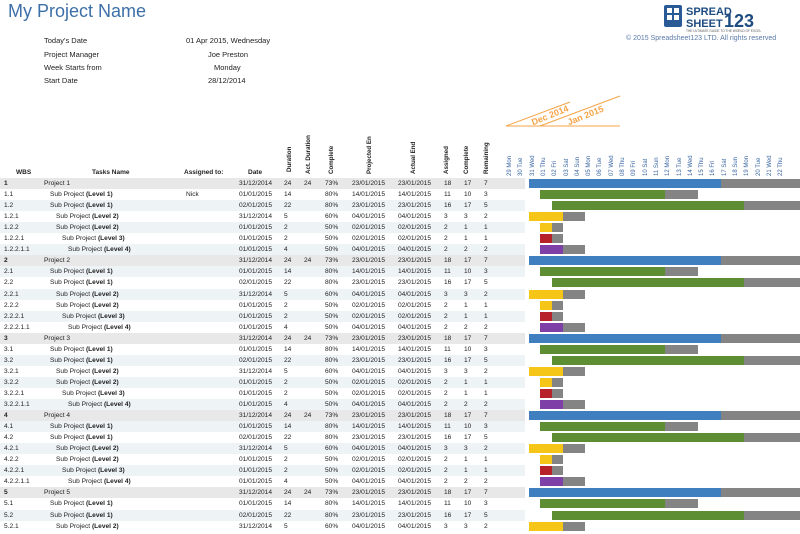 The image size is (800, 534). Describe the element at coordinates (227, 80) in the screenshot. I see `info-value-start-date: 28/12/2014` at that location.